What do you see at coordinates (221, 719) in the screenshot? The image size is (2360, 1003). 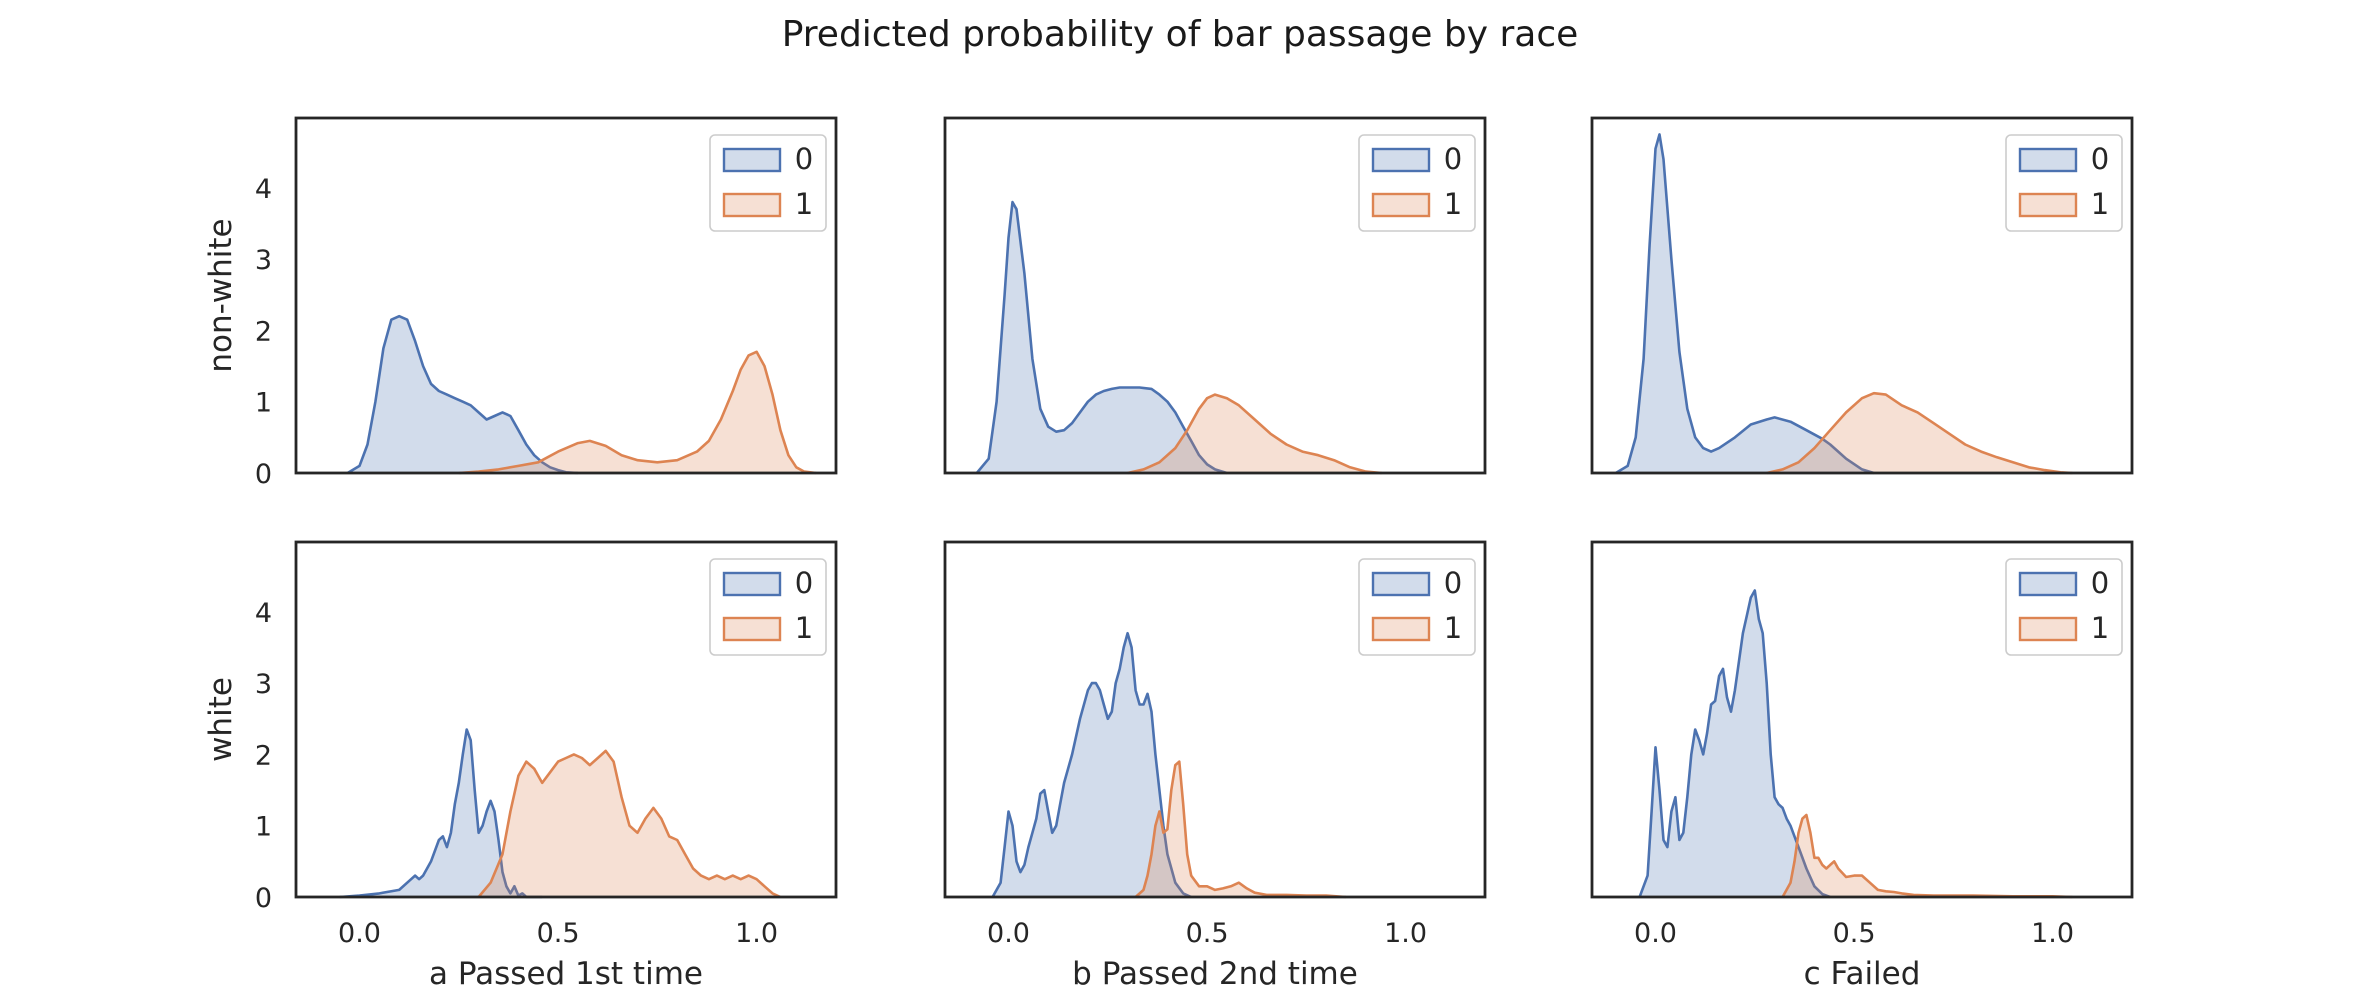 I see `row-label: white` at bounding box center [221, 719].